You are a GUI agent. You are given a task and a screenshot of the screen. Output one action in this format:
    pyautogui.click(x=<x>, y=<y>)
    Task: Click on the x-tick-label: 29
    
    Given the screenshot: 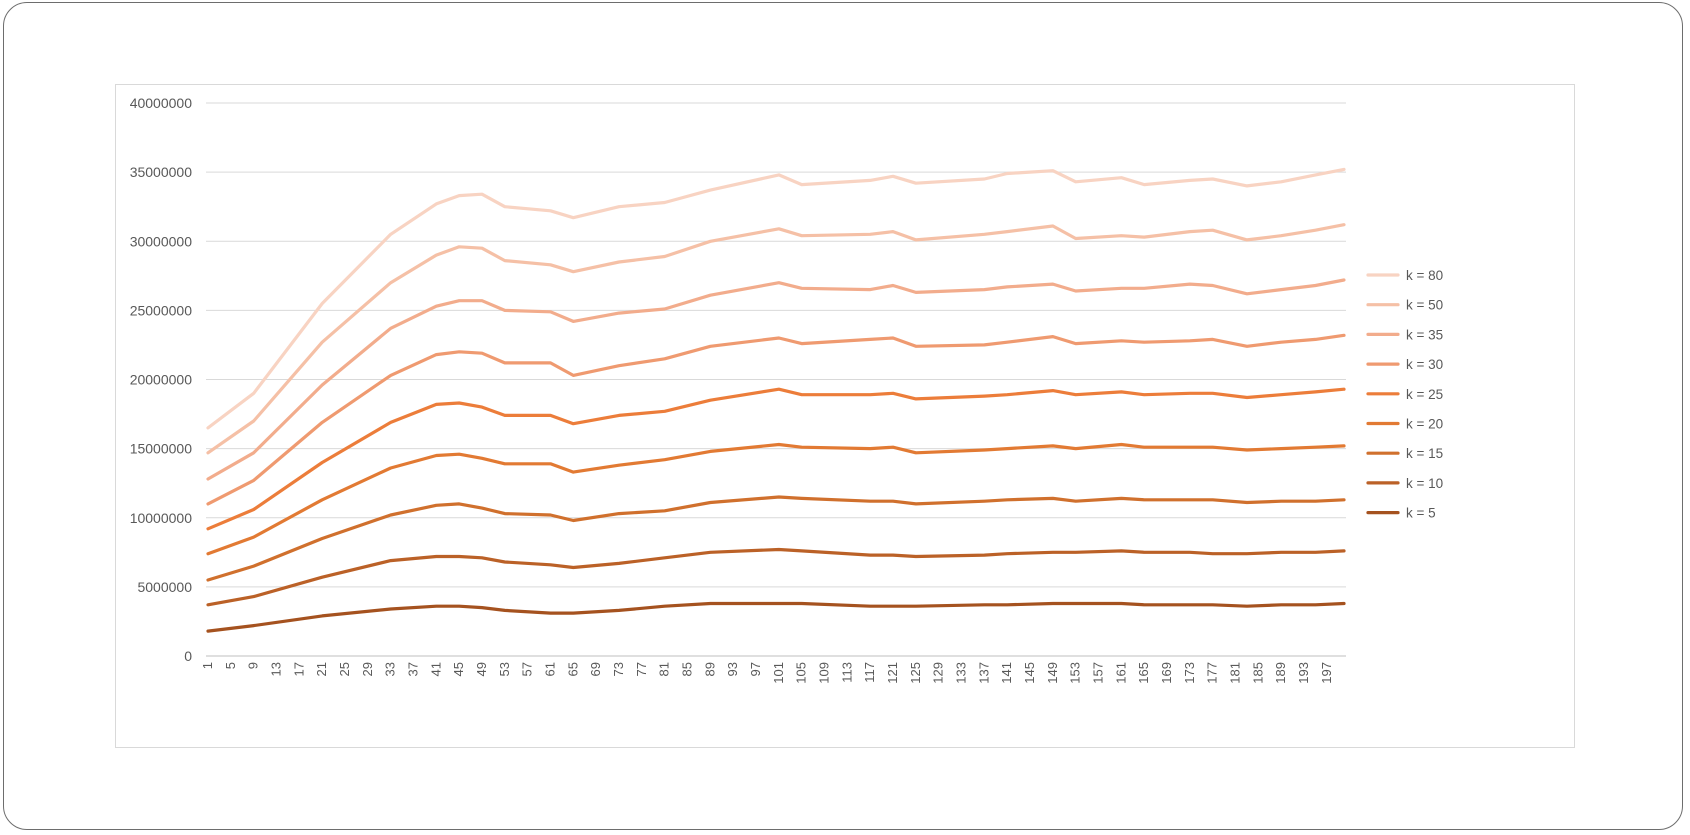 What is the action you would take?
    pyautogui.click(x=367, y=669)
    